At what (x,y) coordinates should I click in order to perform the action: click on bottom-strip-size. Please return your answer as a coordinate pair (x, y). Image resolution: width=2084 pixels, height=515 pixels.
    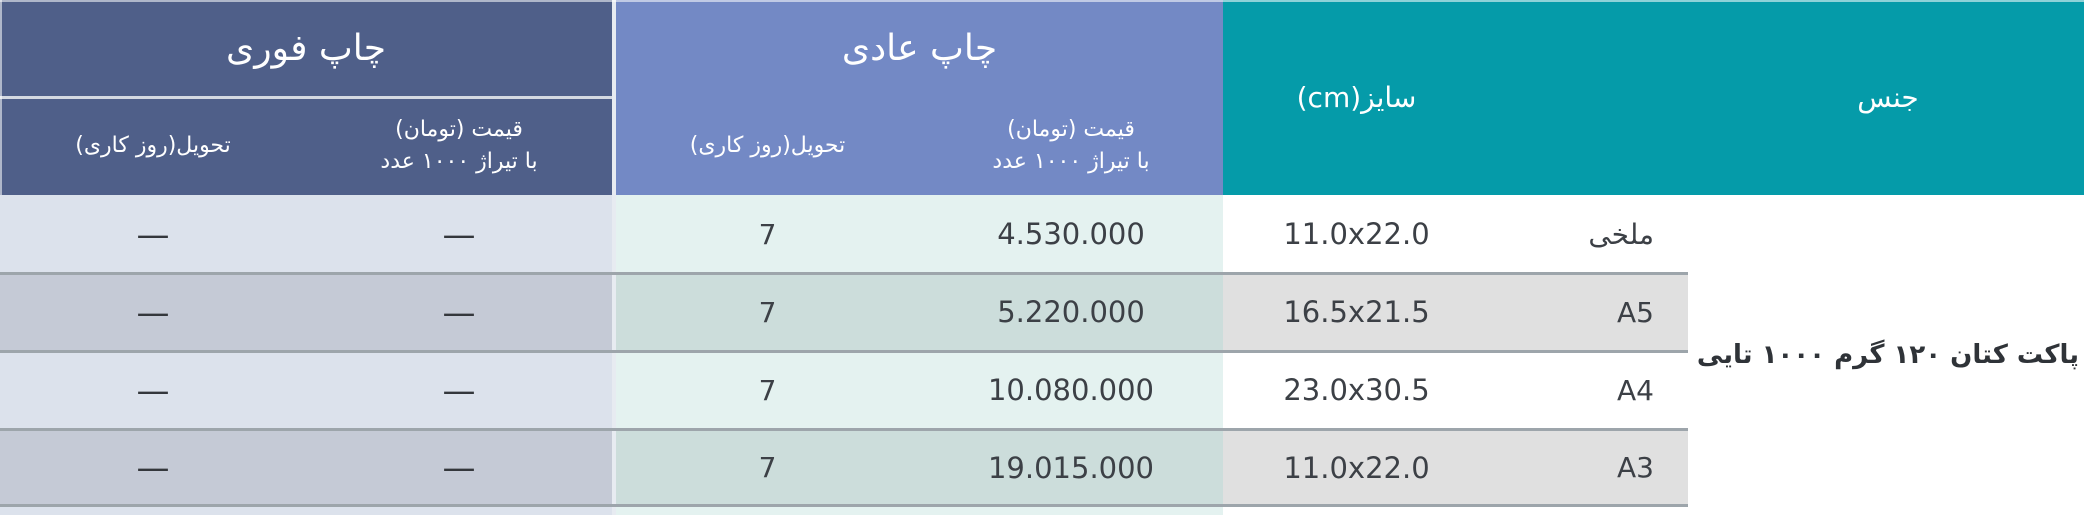
    Looking at the image, I should click on (1455, 510).